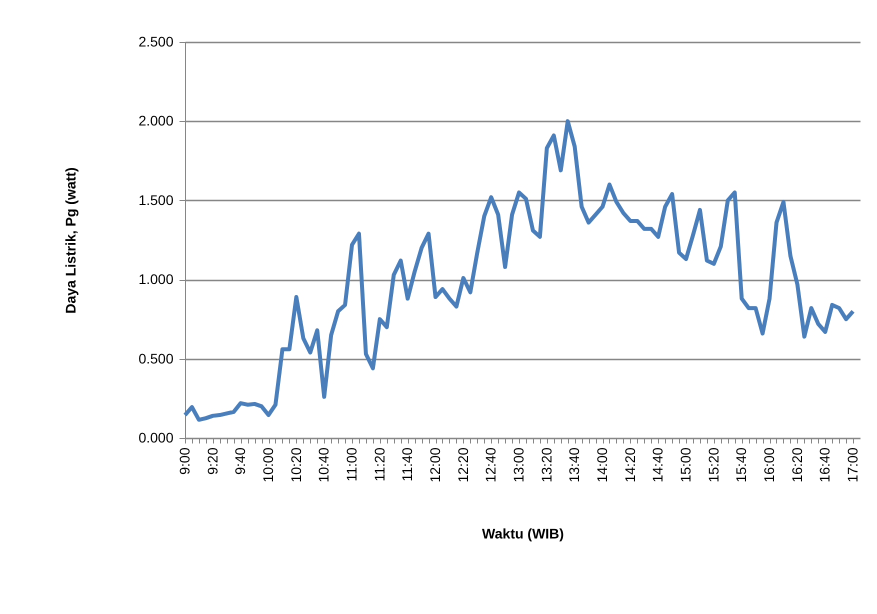 This screenshot has width=877, height=614. I want to click on y-tick-label: 1.000, so click(156, 279).